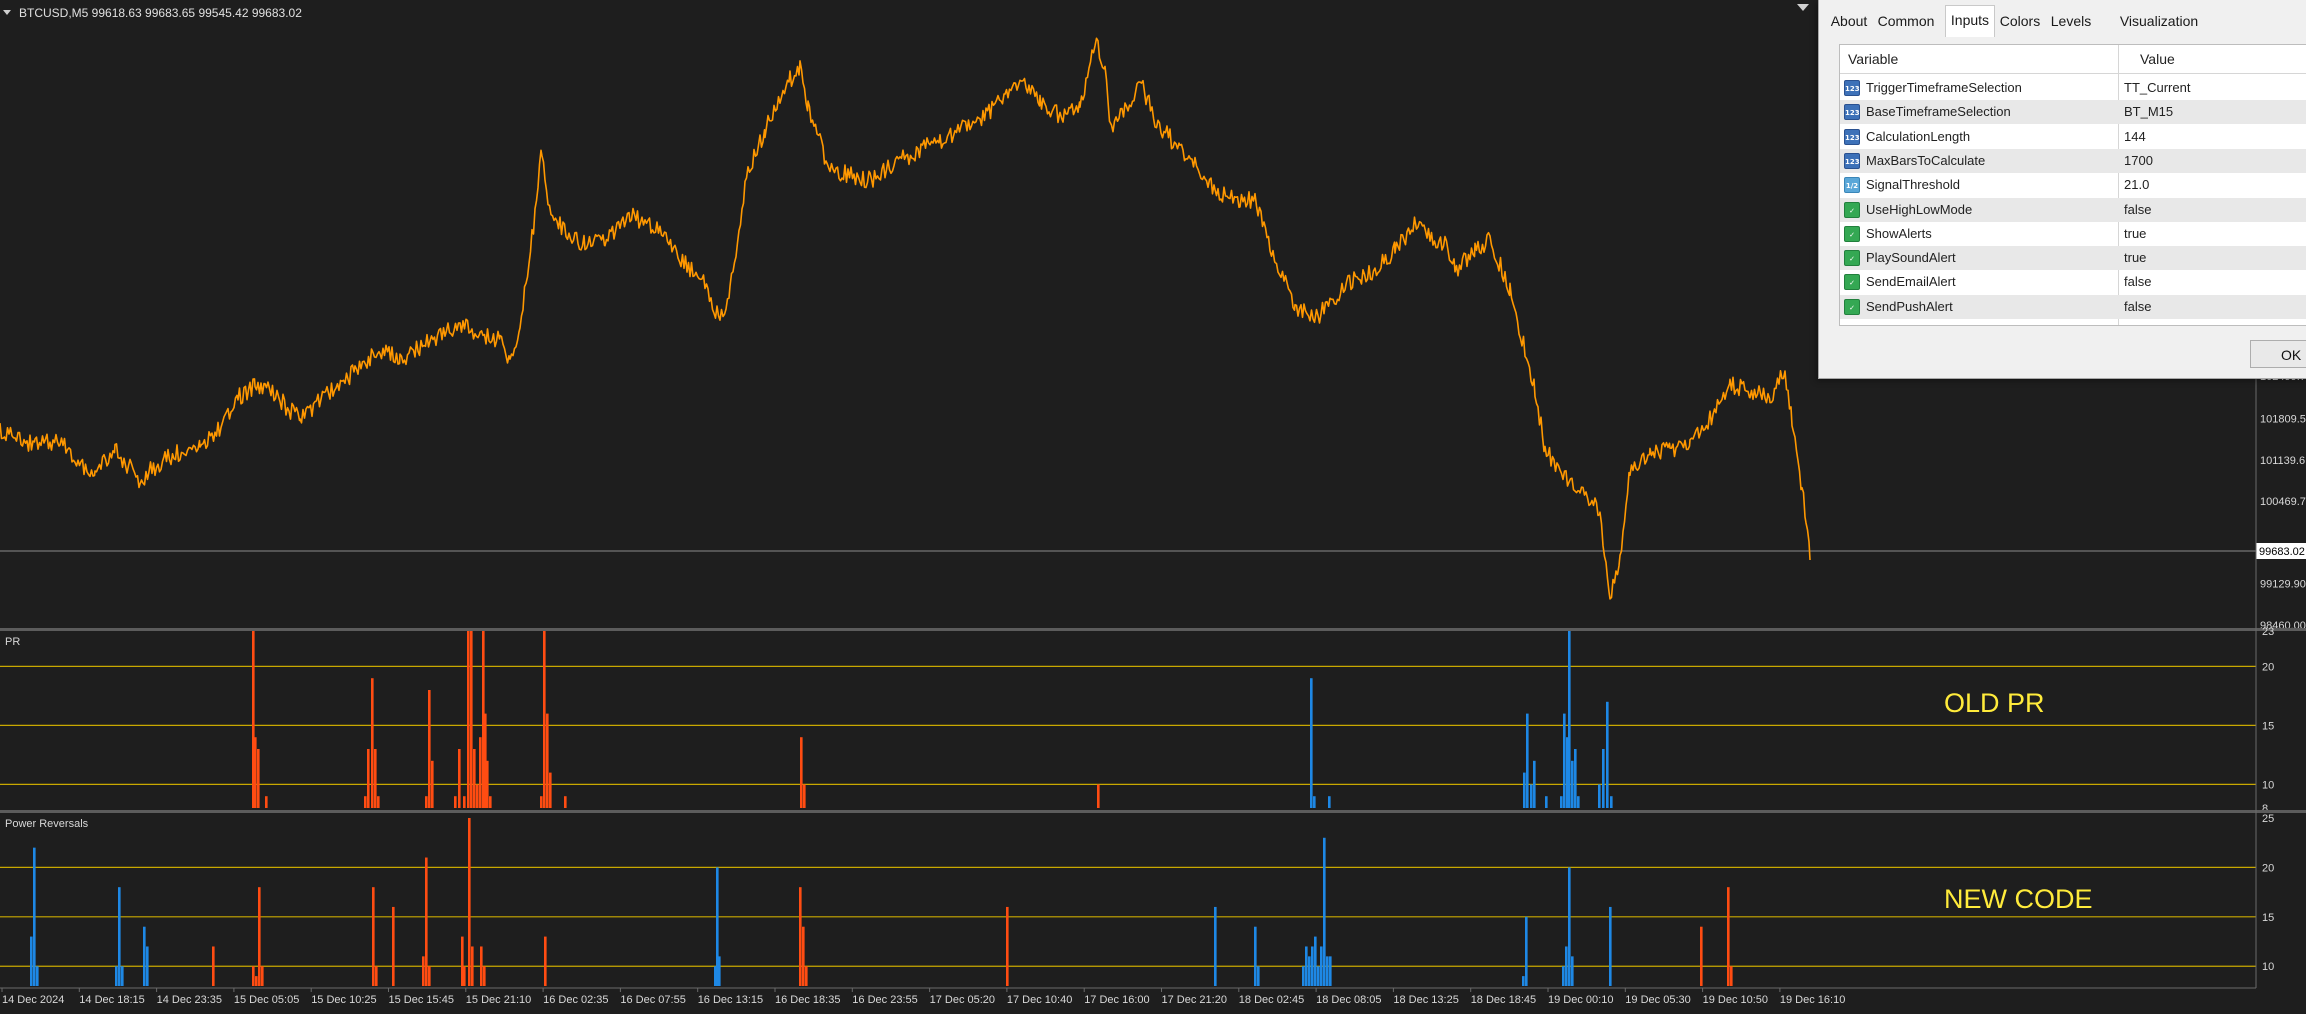 The height and width of the screenshot is (1014, 2306). What do you see at coordinates (1970, 21) in the screenshot?
I see `tab-inputs: Inputs` at bounding box center [1970, 21].